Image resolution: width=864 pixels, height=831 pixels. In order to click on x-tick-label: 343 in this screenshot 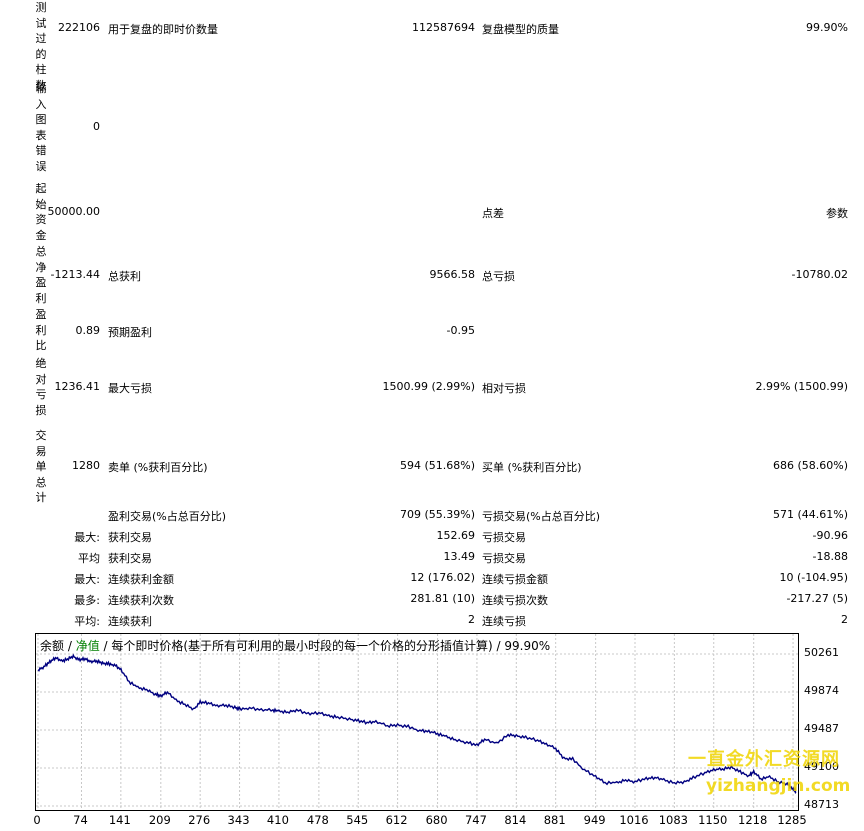, I will do `click(238, 820)`.